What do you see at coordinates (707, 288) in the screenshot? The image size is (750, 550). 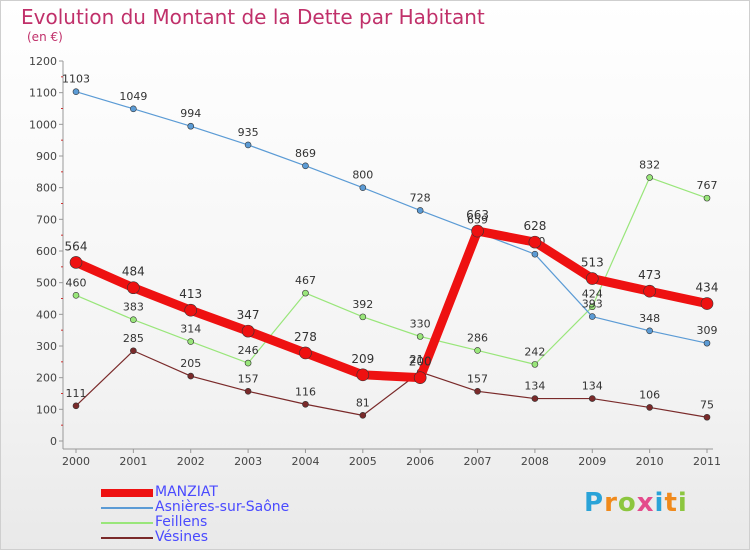 I see `data-label: 434` at bounding box center [707, 288].